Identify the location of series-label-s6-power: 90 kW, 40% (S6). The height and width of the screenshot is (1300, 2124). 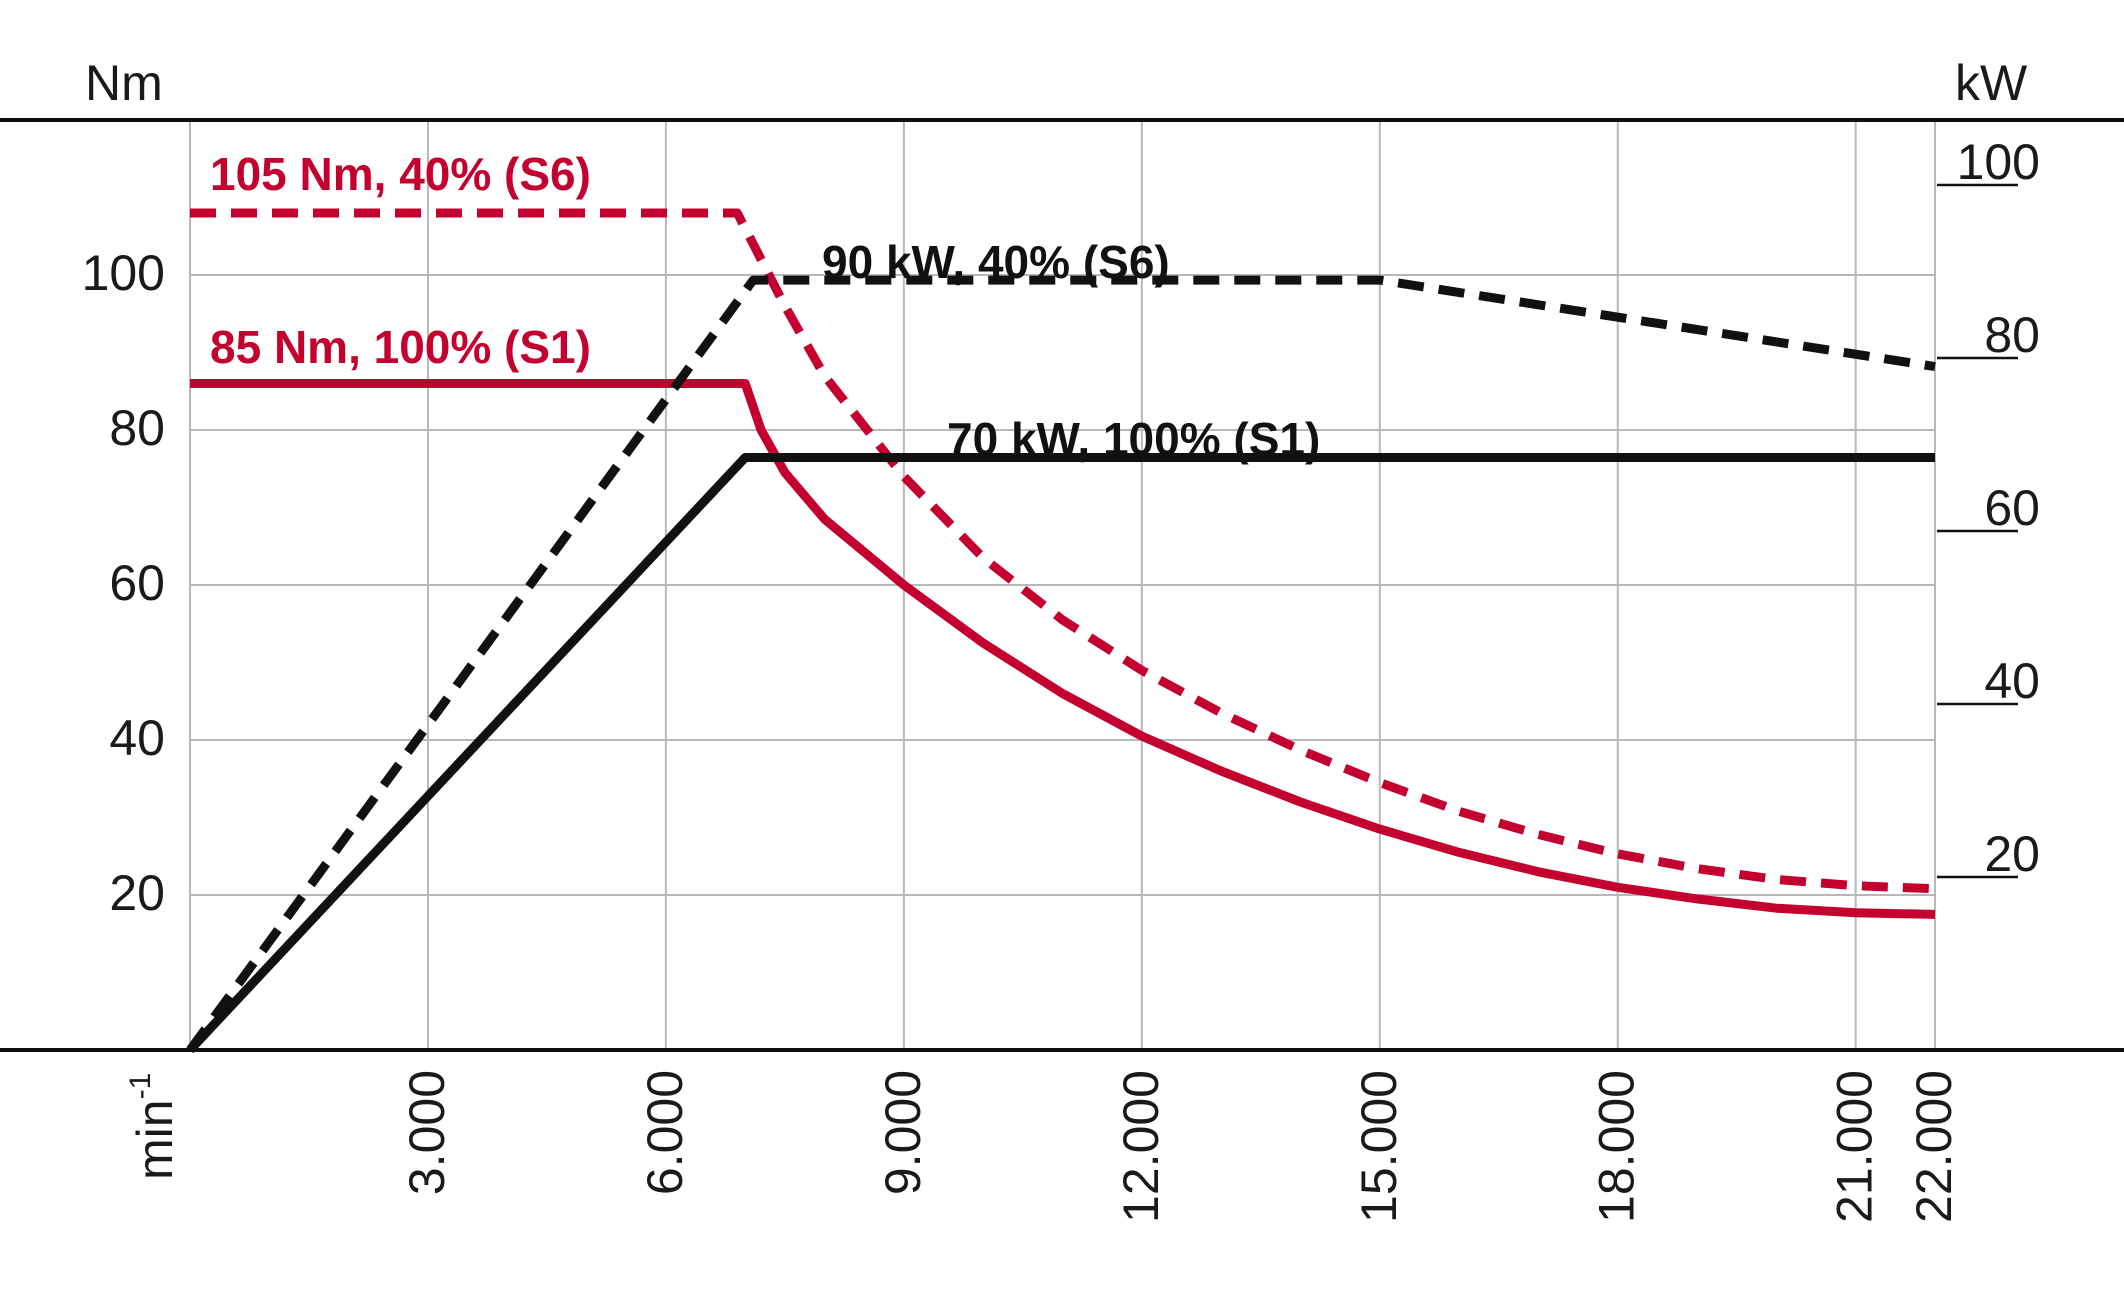
(996, 262).